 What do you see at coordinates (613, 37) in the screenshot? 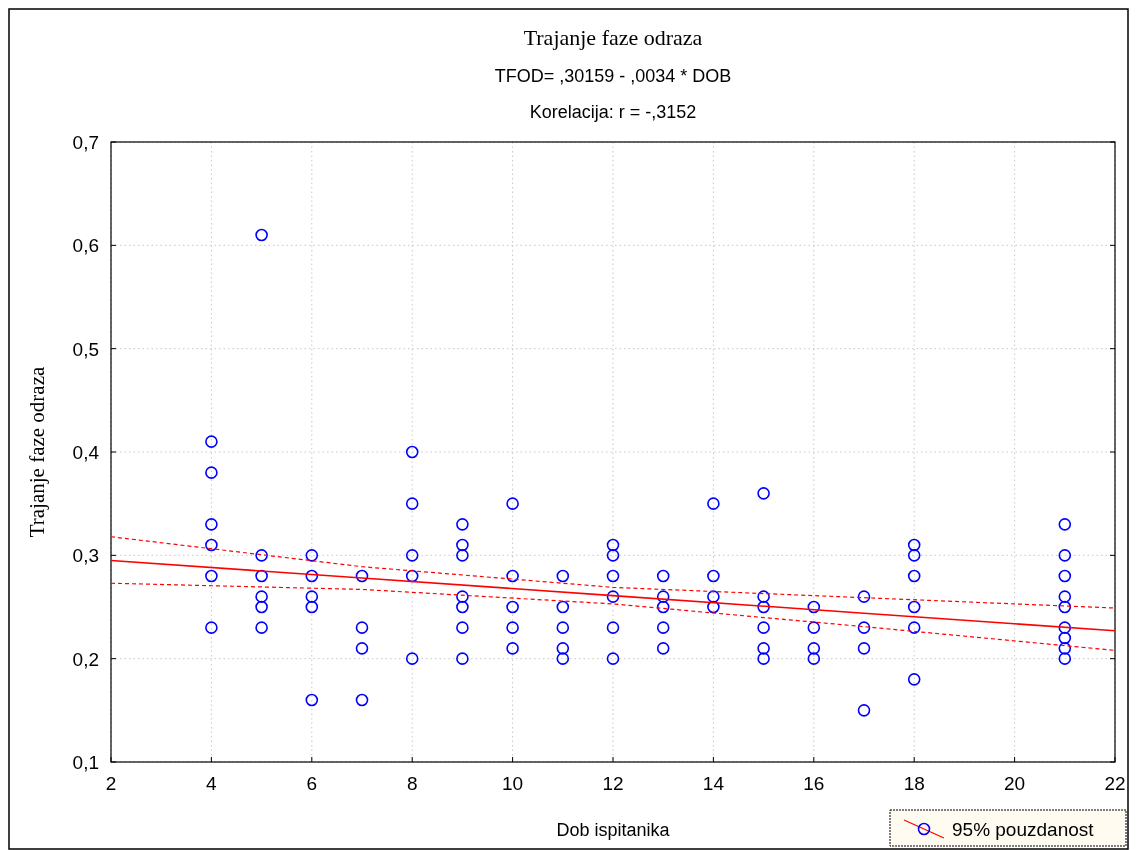
I see `chart-title: Trajanje faze odraza` at bounding box center [613, 37].